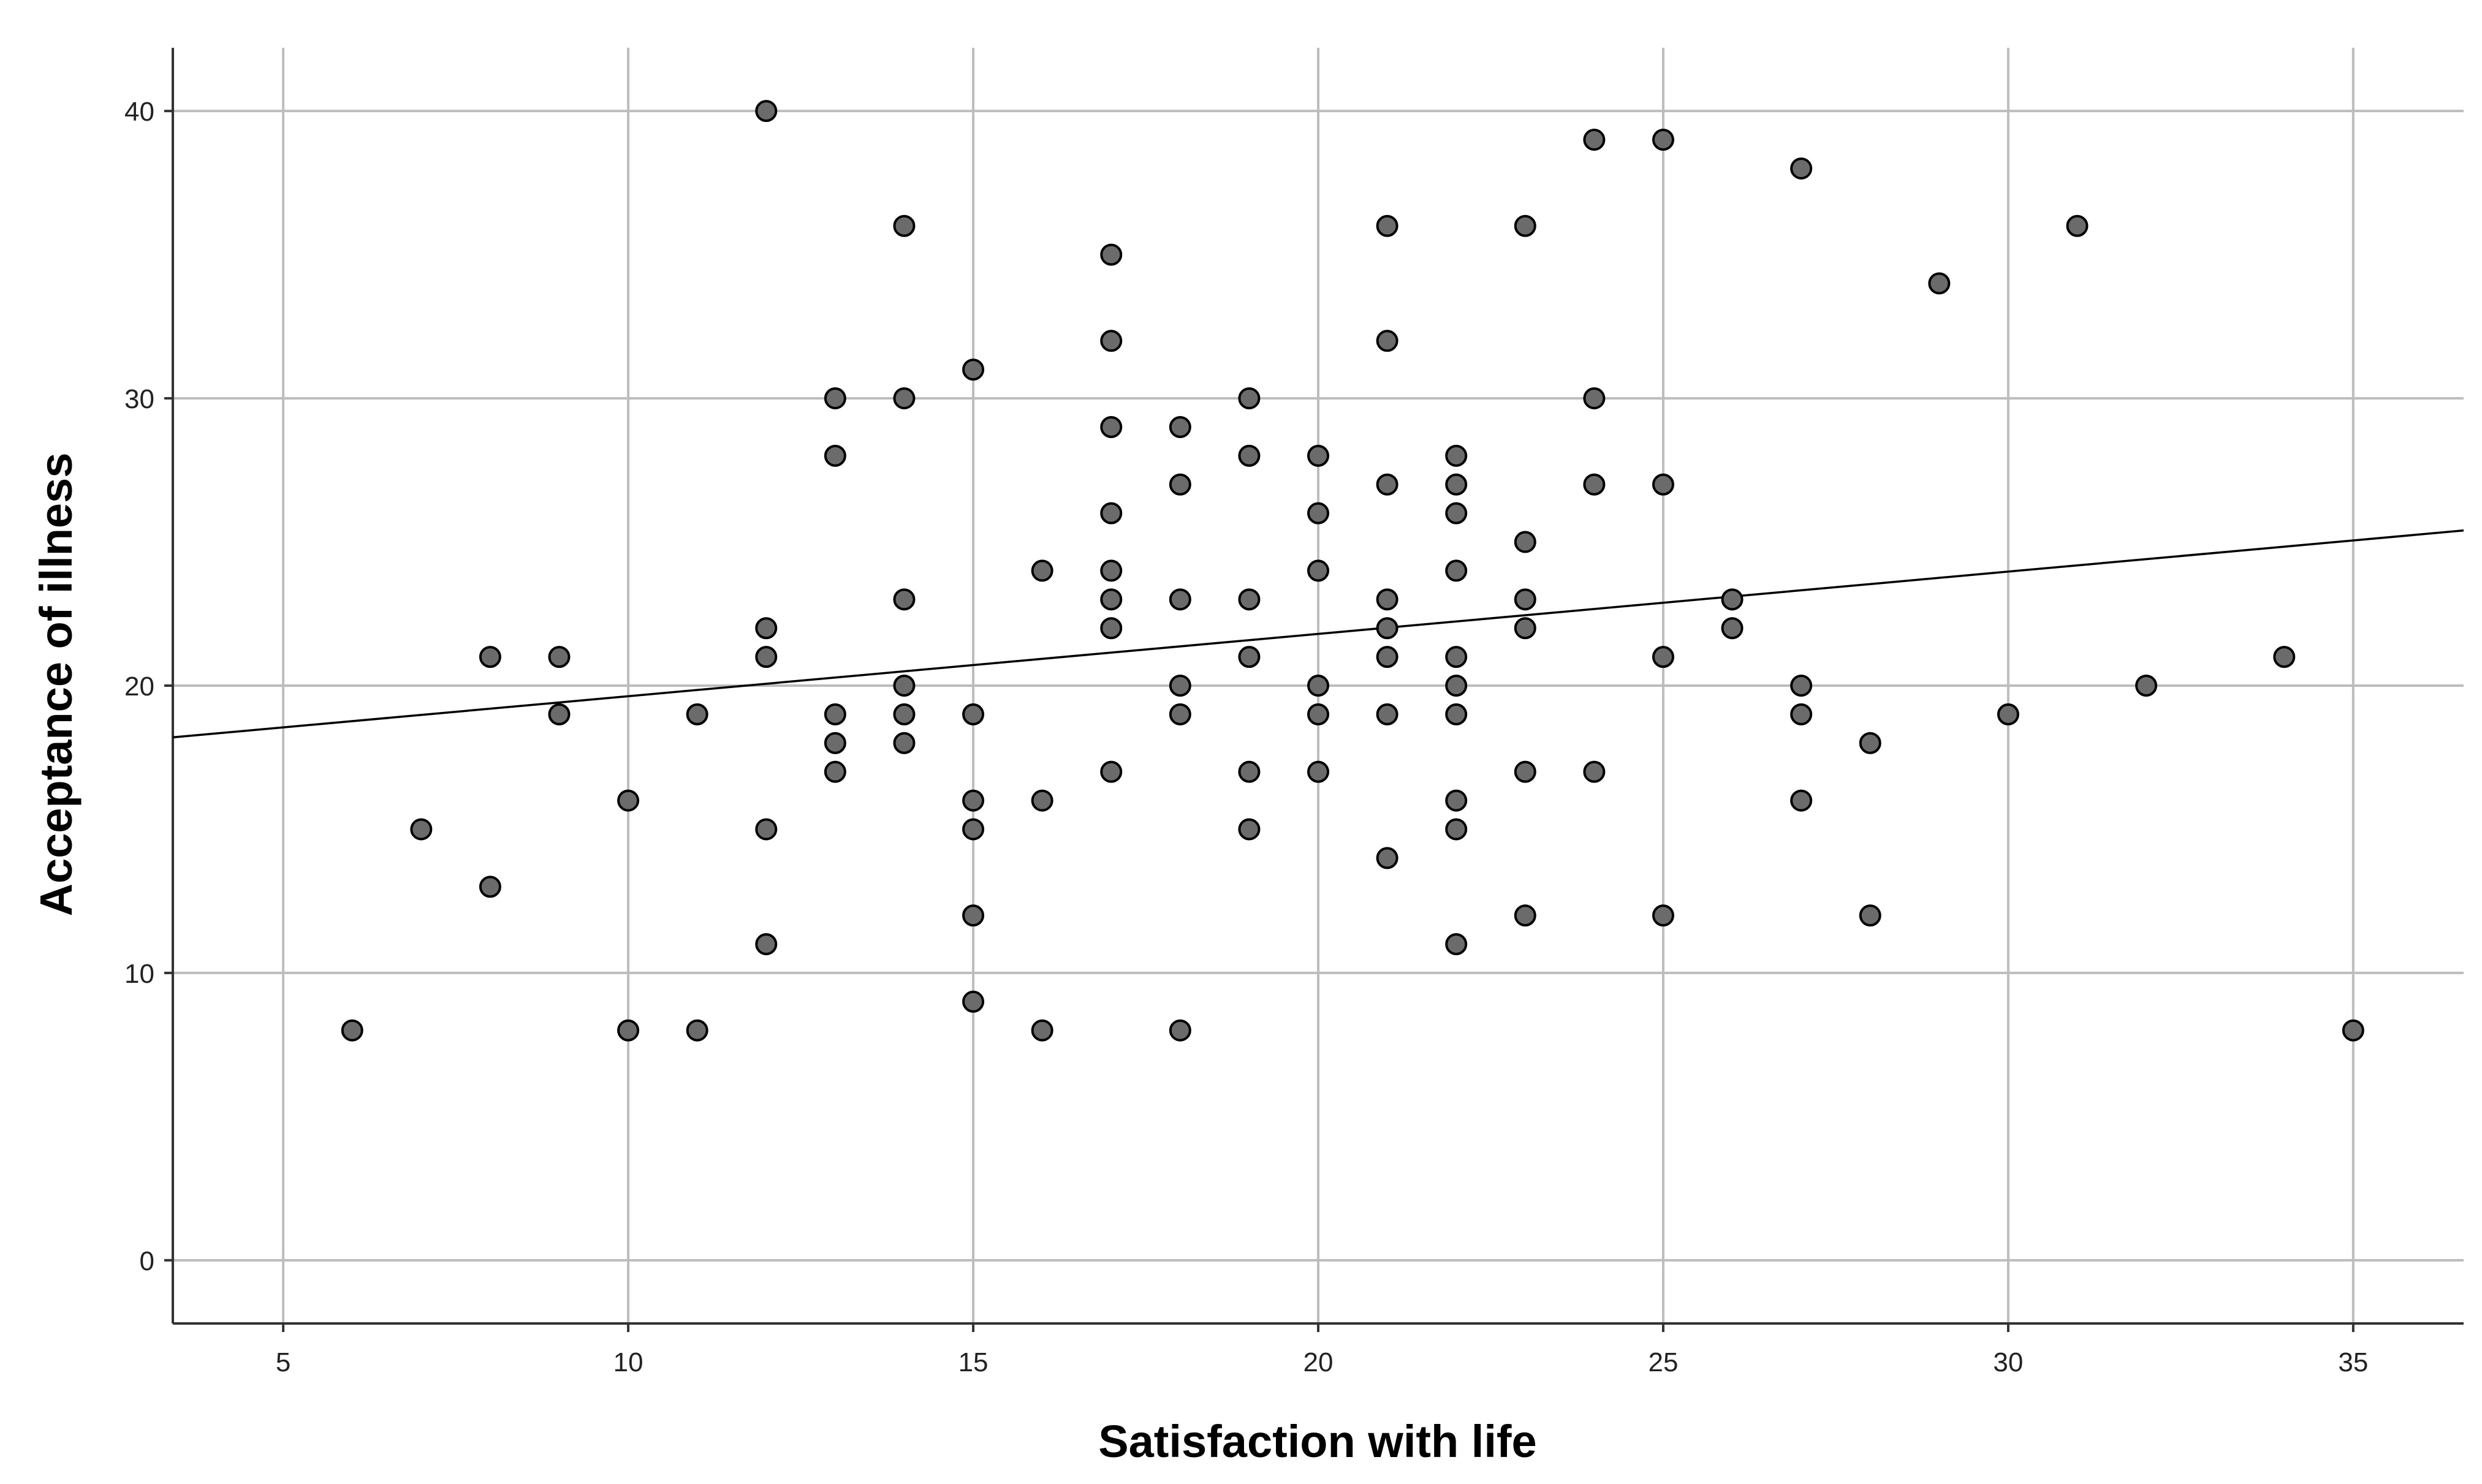 The width and height of the screenshot is (2482, 1484). I want to click on y-tick-label: 20, so click(139, 687).